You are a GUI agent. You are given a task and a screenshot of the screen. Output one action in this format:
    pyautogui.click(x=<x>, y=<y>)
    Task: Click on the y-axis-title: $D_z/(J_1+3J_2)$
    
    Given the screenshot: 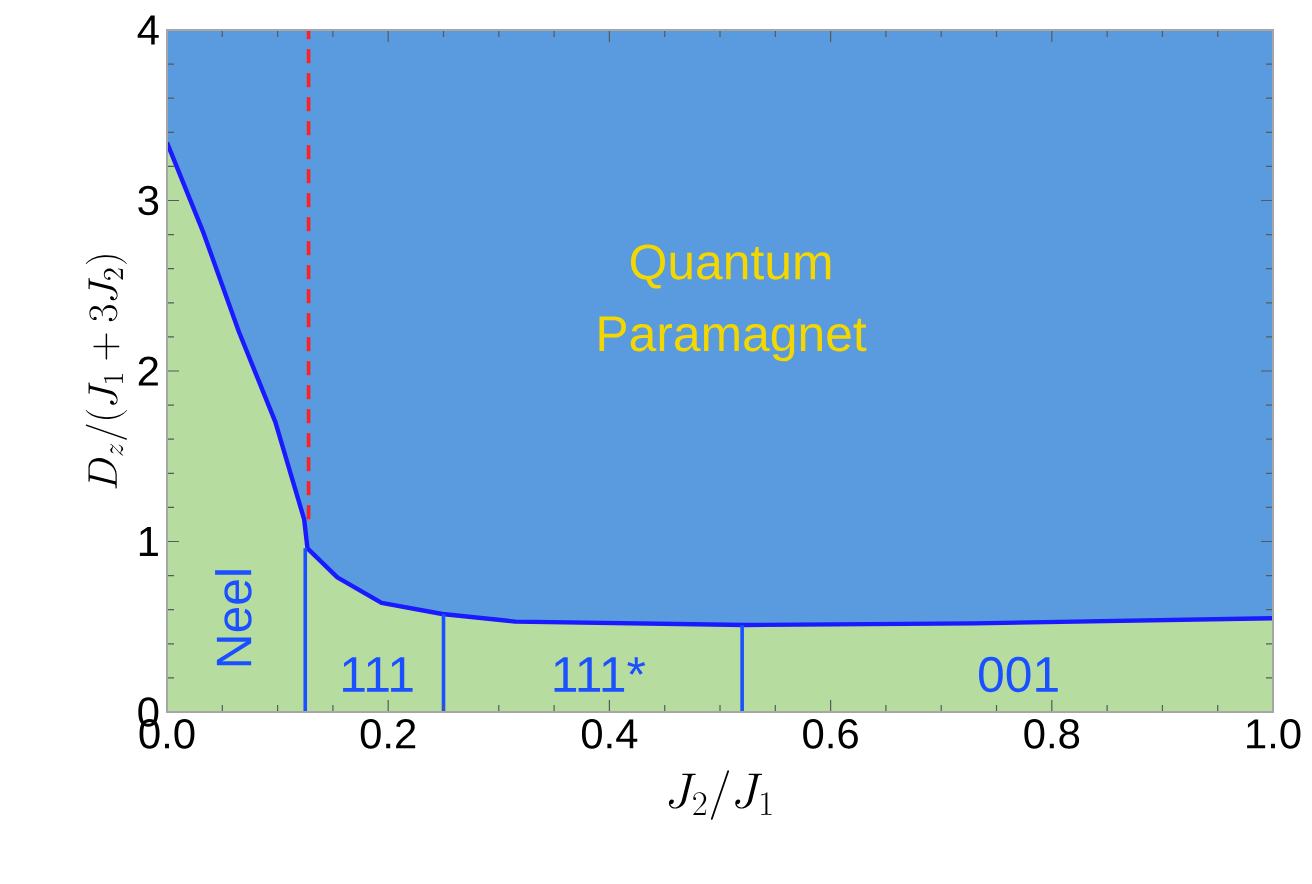 What is the action you would take?
    pyautogui.click(x=106, y=372)
    